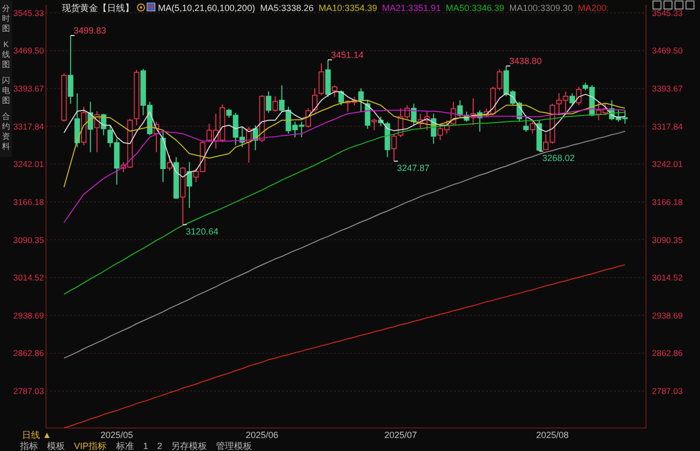  I want to click on y2-tick-label: 2938.69, so click(667, 315).